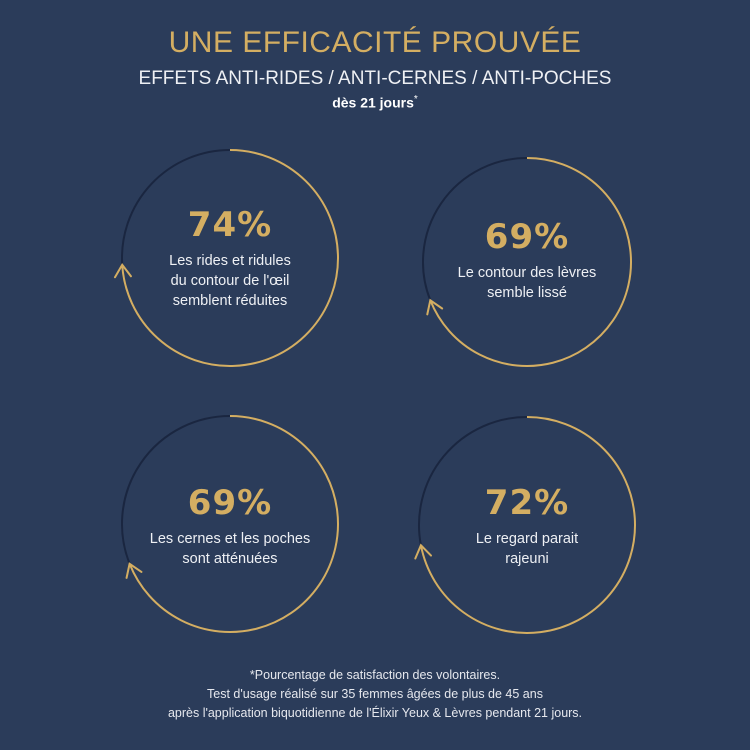 This screenshot has height=750, width=750. I want to click on stat-description: Les cernes et les poches sont atténuées, so click(230, 549).